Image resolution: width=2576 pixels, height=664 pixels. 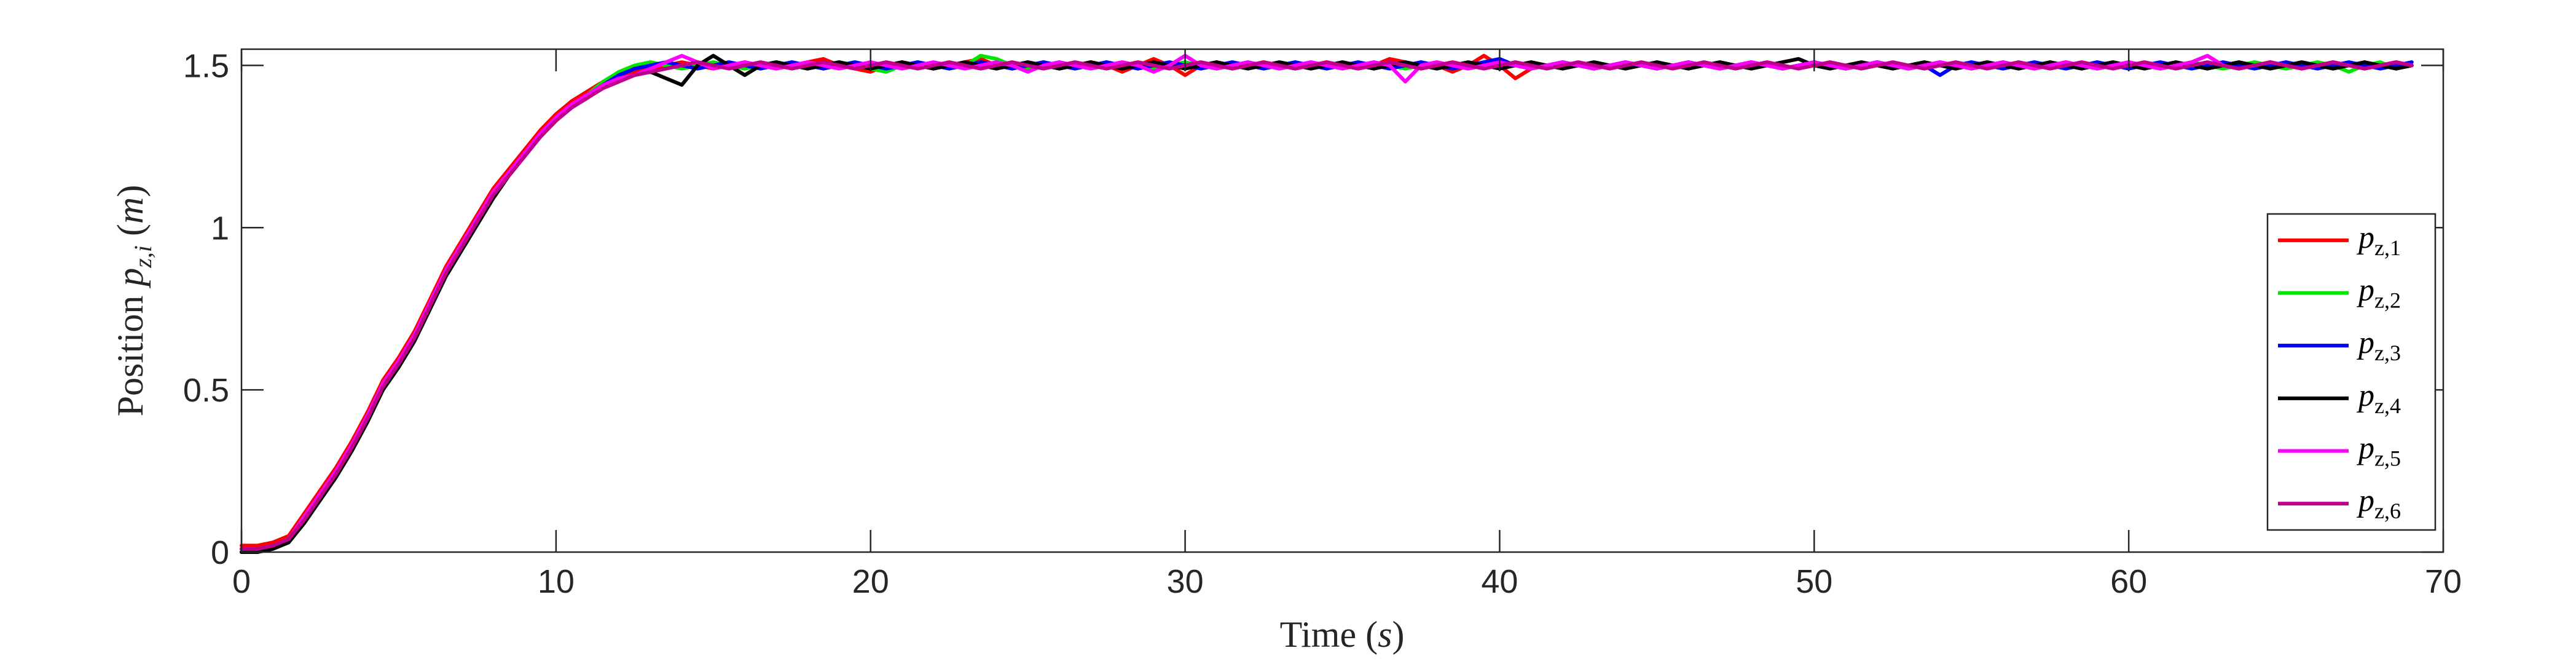 What do you see at coordinates (2378, 451) in the screenshot?
I see `legend-label-5: pz,5` at bounding box center [2378, 451].